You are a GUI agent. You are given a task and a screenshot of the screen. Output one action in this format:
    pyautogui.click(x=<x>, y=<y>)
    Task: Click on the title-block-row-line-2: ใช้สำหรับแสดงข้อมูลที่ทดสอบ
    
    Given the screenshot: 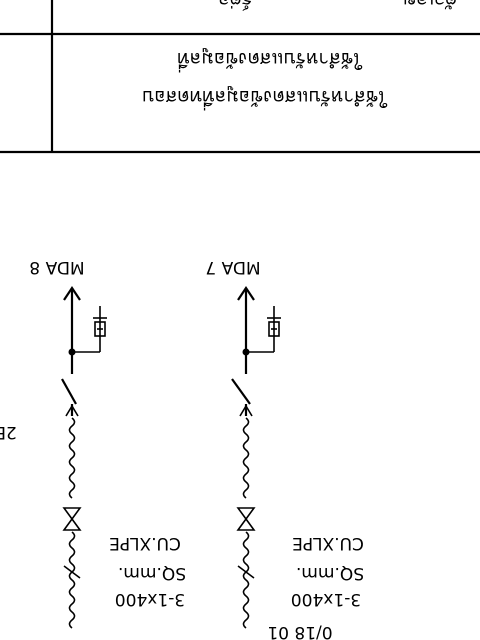 What is the action you would take?
    pyautogui.click(x=265, y=98)
    